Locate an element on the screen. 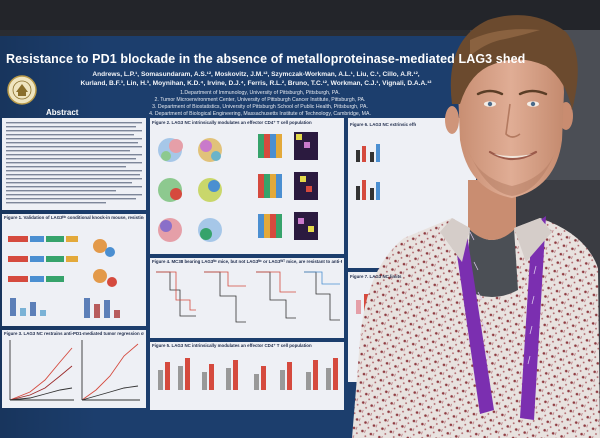 This screenshot has width=600, height=438. dark-undershirt is located at coordinates (492, 262).